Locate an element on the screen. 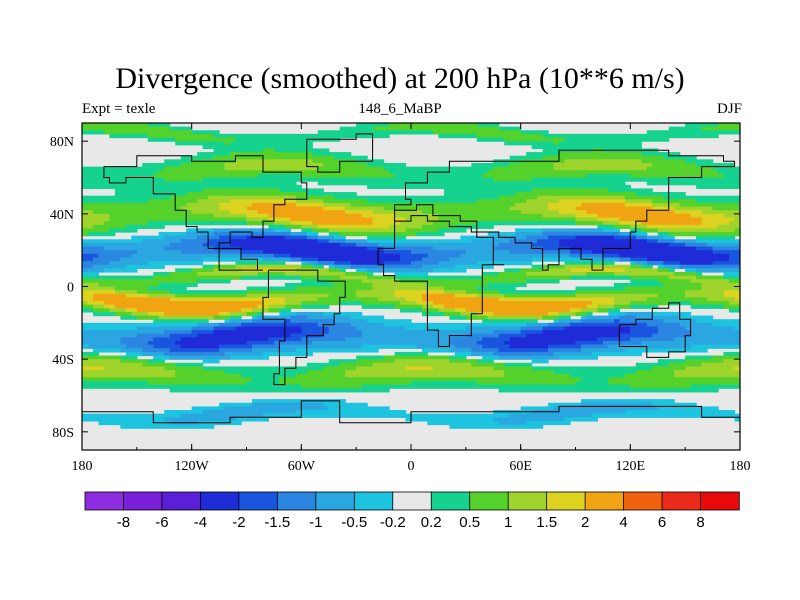 The width and height of the screenshot is (800, 600). continent-outline is located at coordinates (304, 327).